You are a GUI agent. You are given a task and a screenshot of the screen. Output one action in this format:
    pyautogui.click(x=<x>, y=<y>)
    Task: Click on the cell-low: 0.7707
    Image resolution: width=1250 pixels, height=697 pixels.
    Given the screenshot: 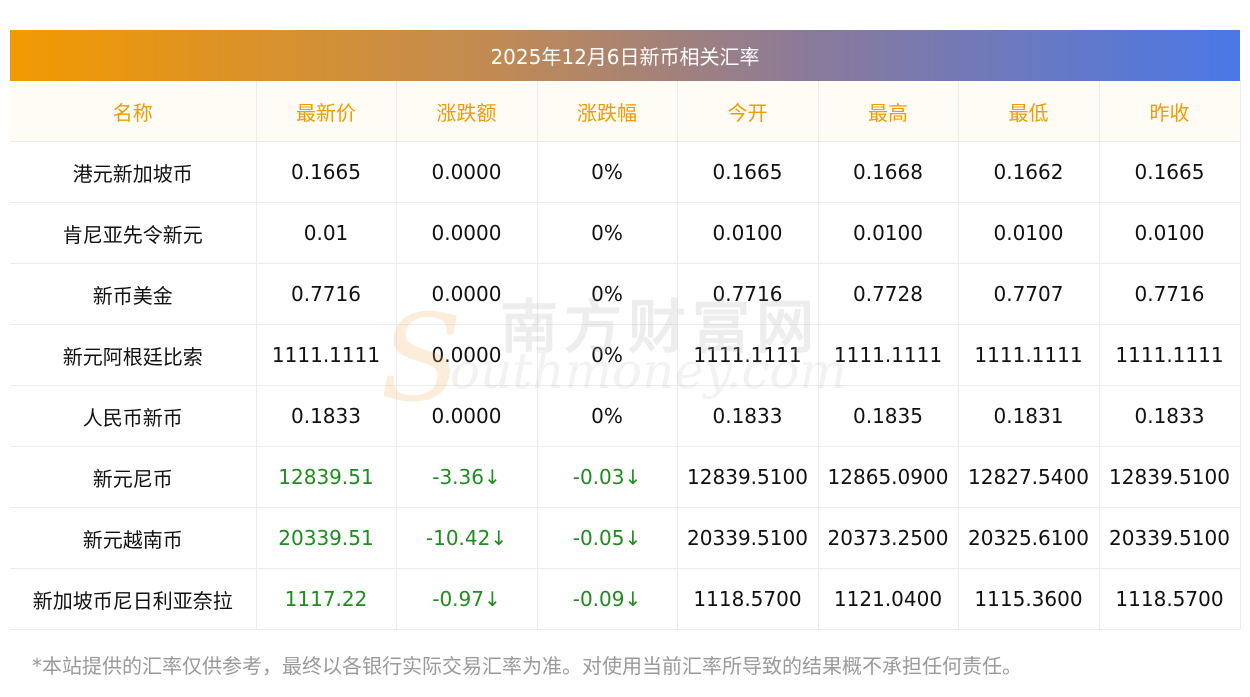 What is the action you would take?
    pyautogui.click(x=1029, y=294)
    